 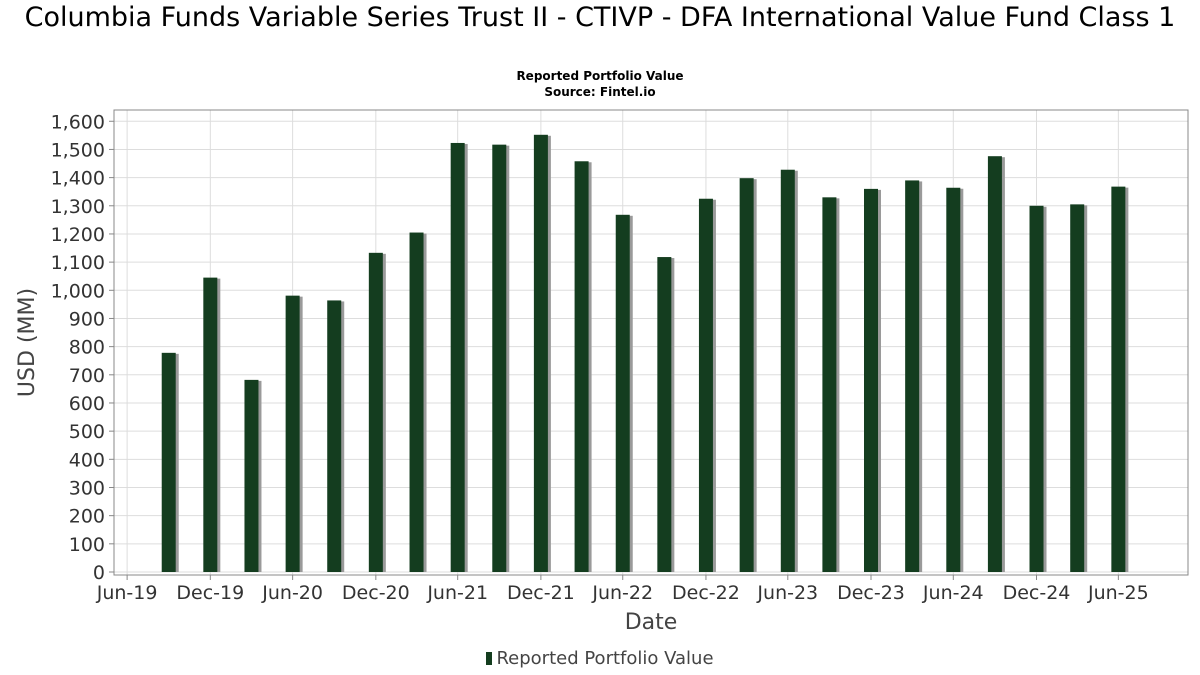 I want to click on y-tick-label: 900, so click(x=87, y=319).